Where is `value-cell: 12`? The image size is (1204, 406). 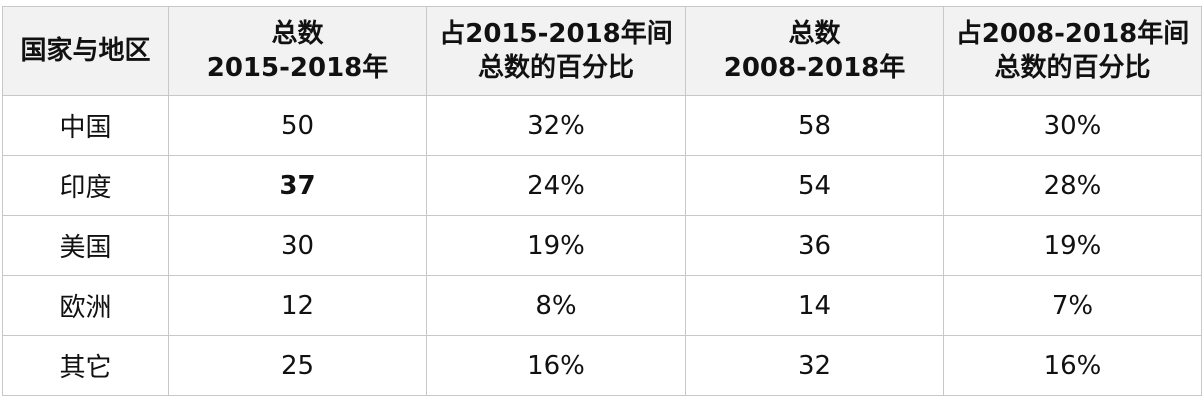 value-cell: 12 is located at coordinates (297, 305).